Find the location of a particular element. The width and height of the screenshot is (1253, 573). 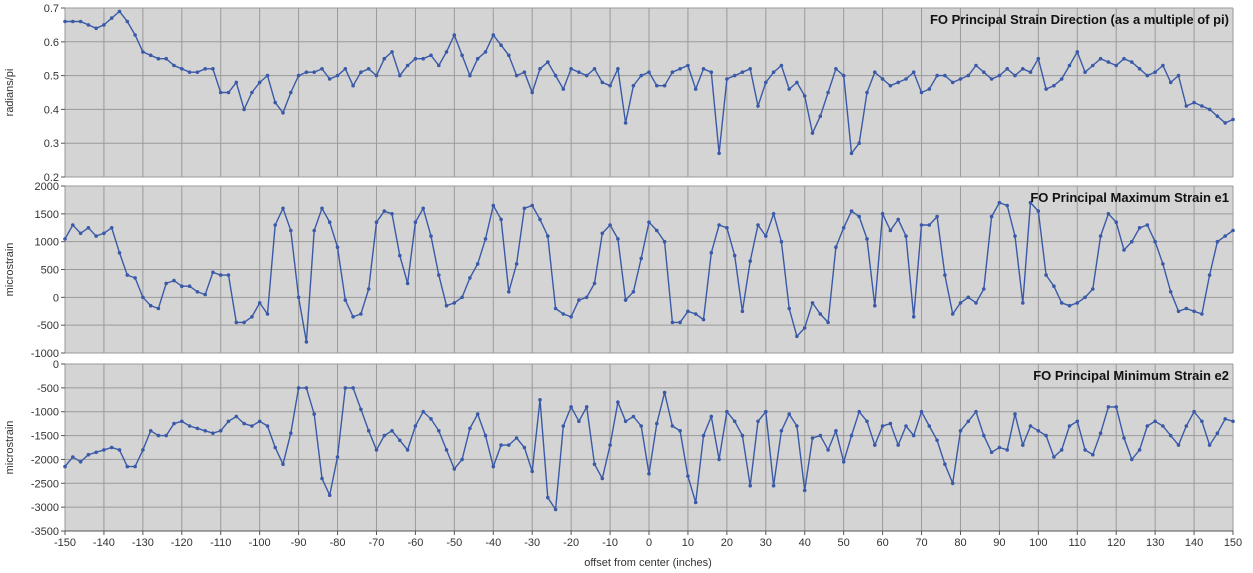

x-tick-label: -90 is located at coordinates (299, 543).